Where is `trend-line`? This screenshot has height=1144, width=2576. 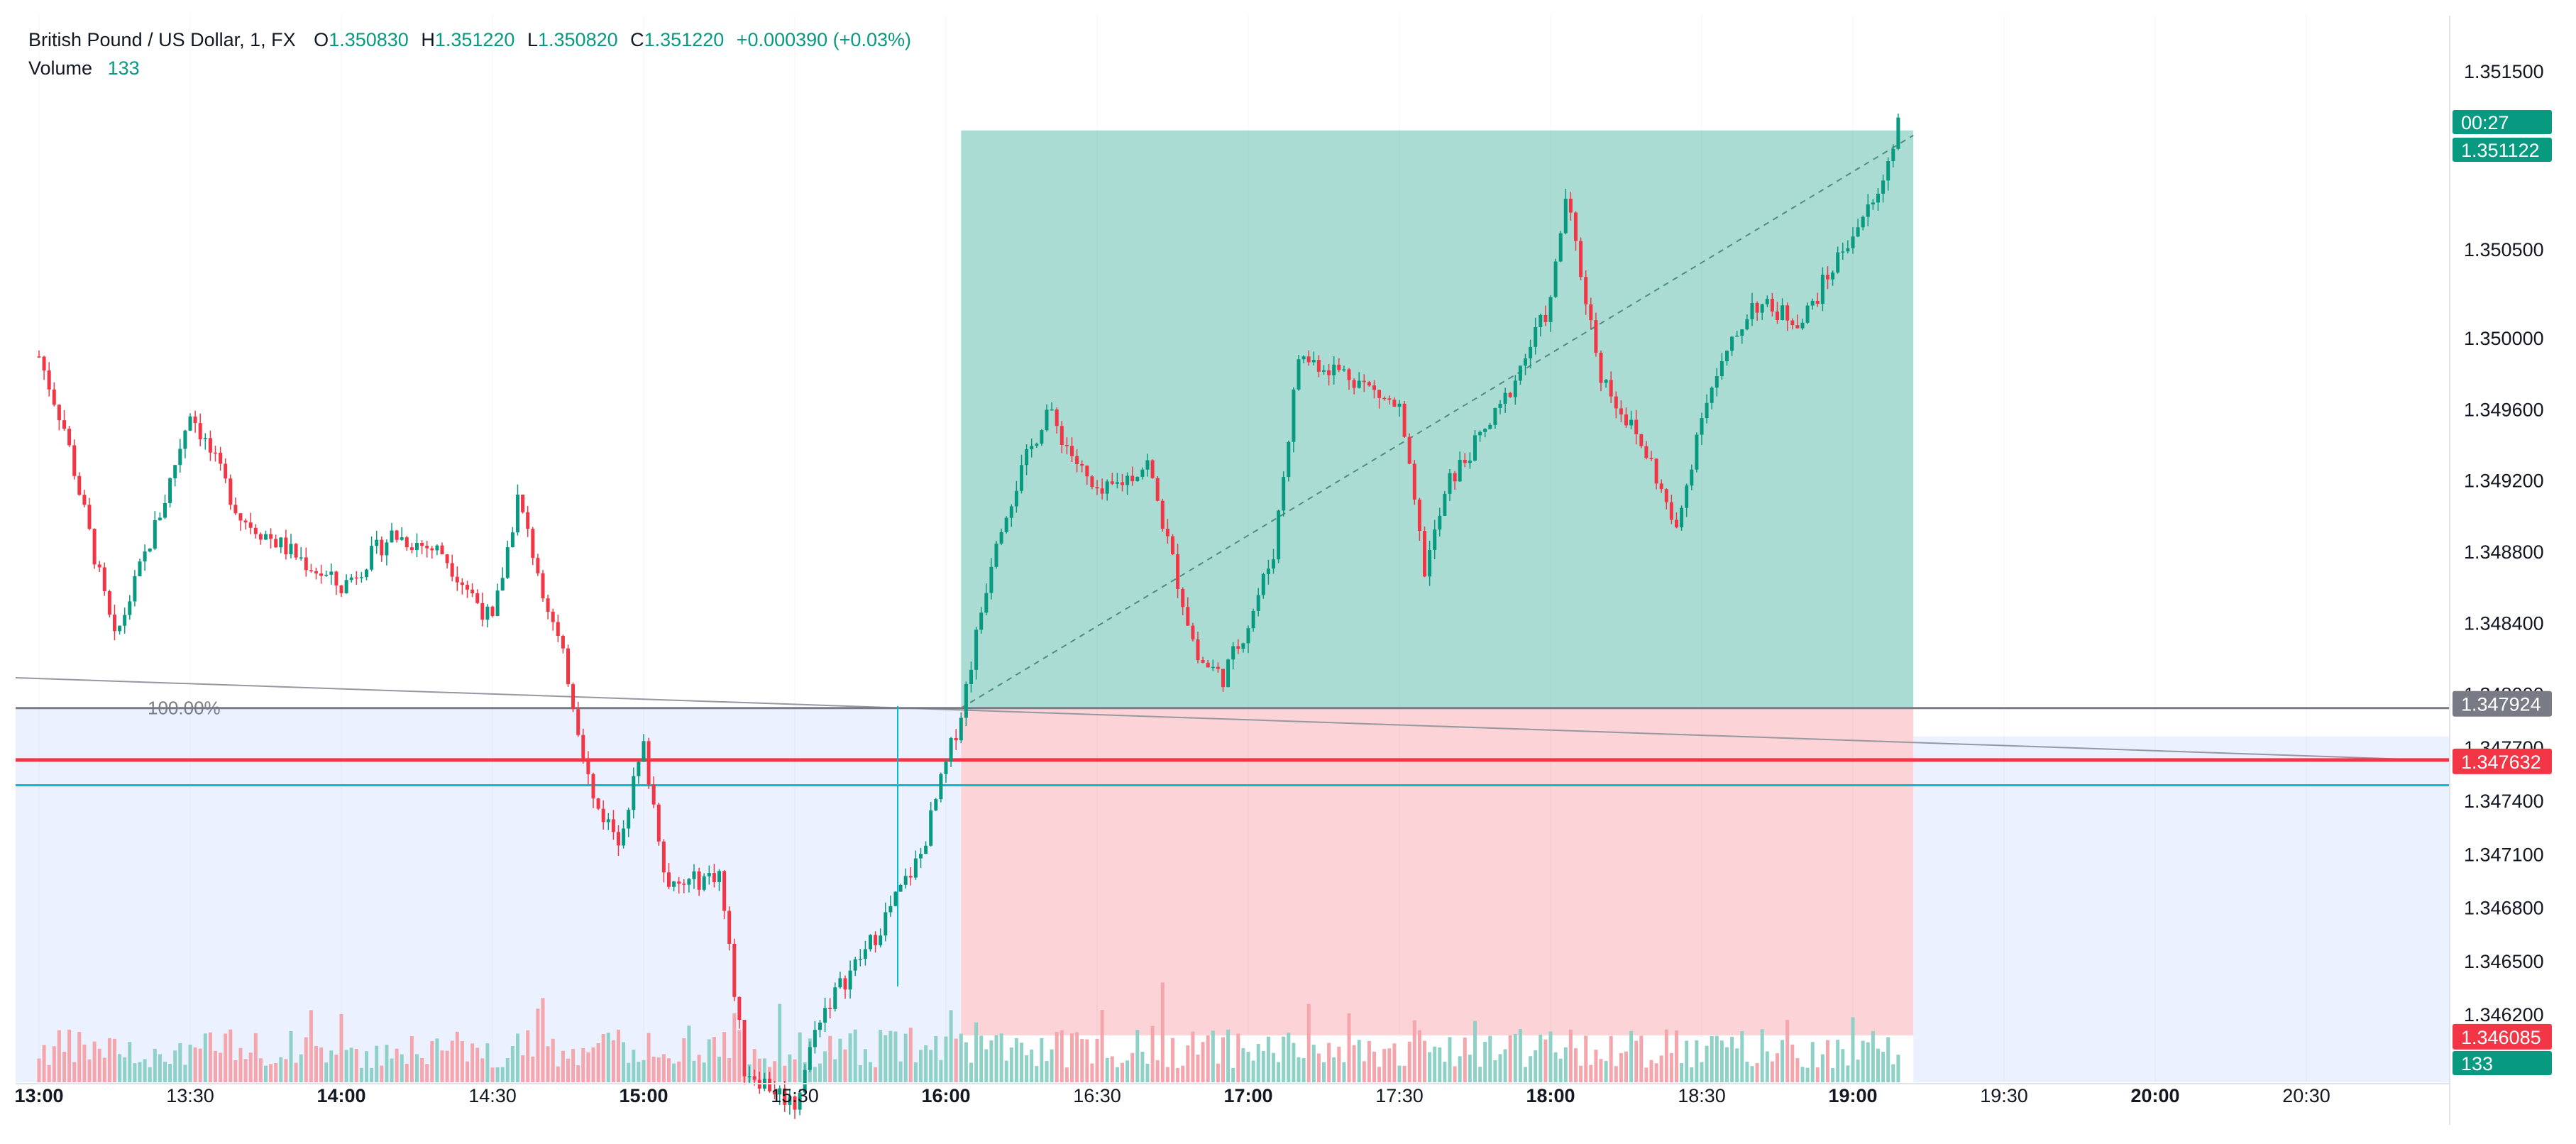
trend-line is located at coordinates (1232, 719).